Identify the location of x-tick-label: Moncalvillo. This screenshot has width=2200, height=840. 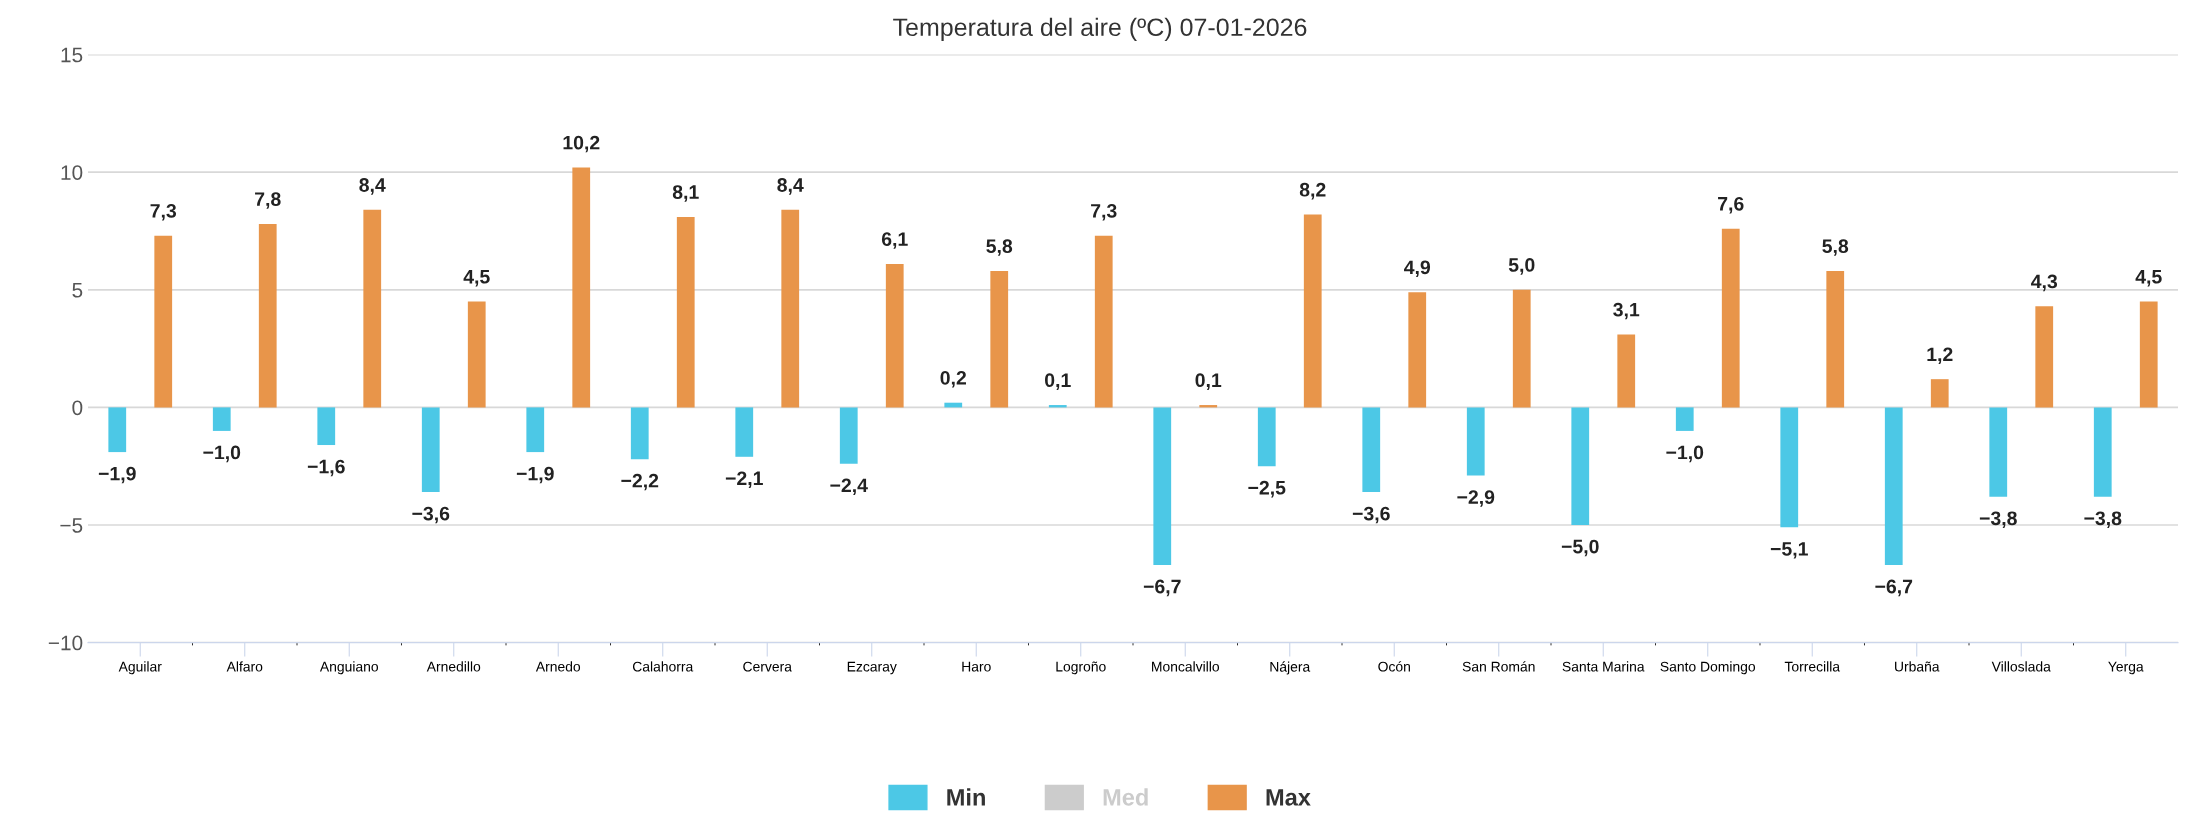
(1186, 666).